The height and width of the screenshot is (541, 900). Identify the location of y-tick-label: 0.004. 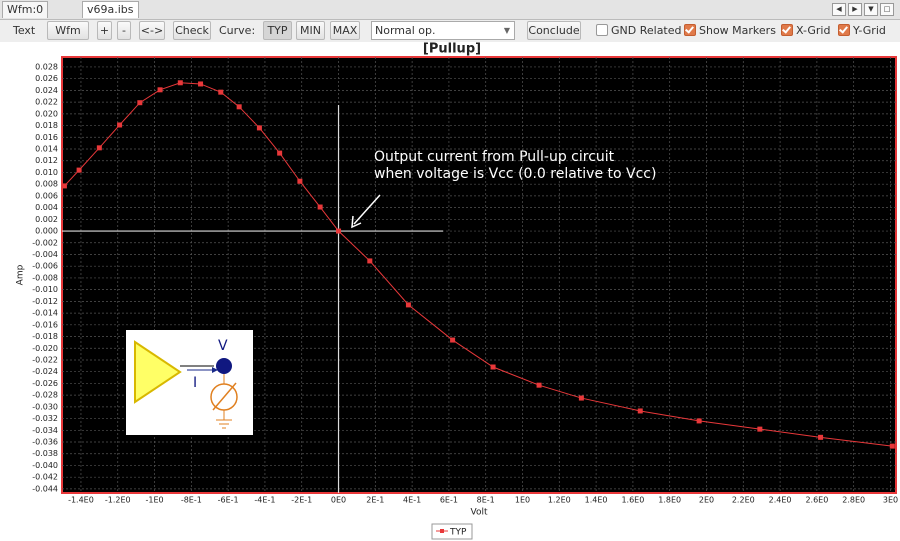
(46, 207).